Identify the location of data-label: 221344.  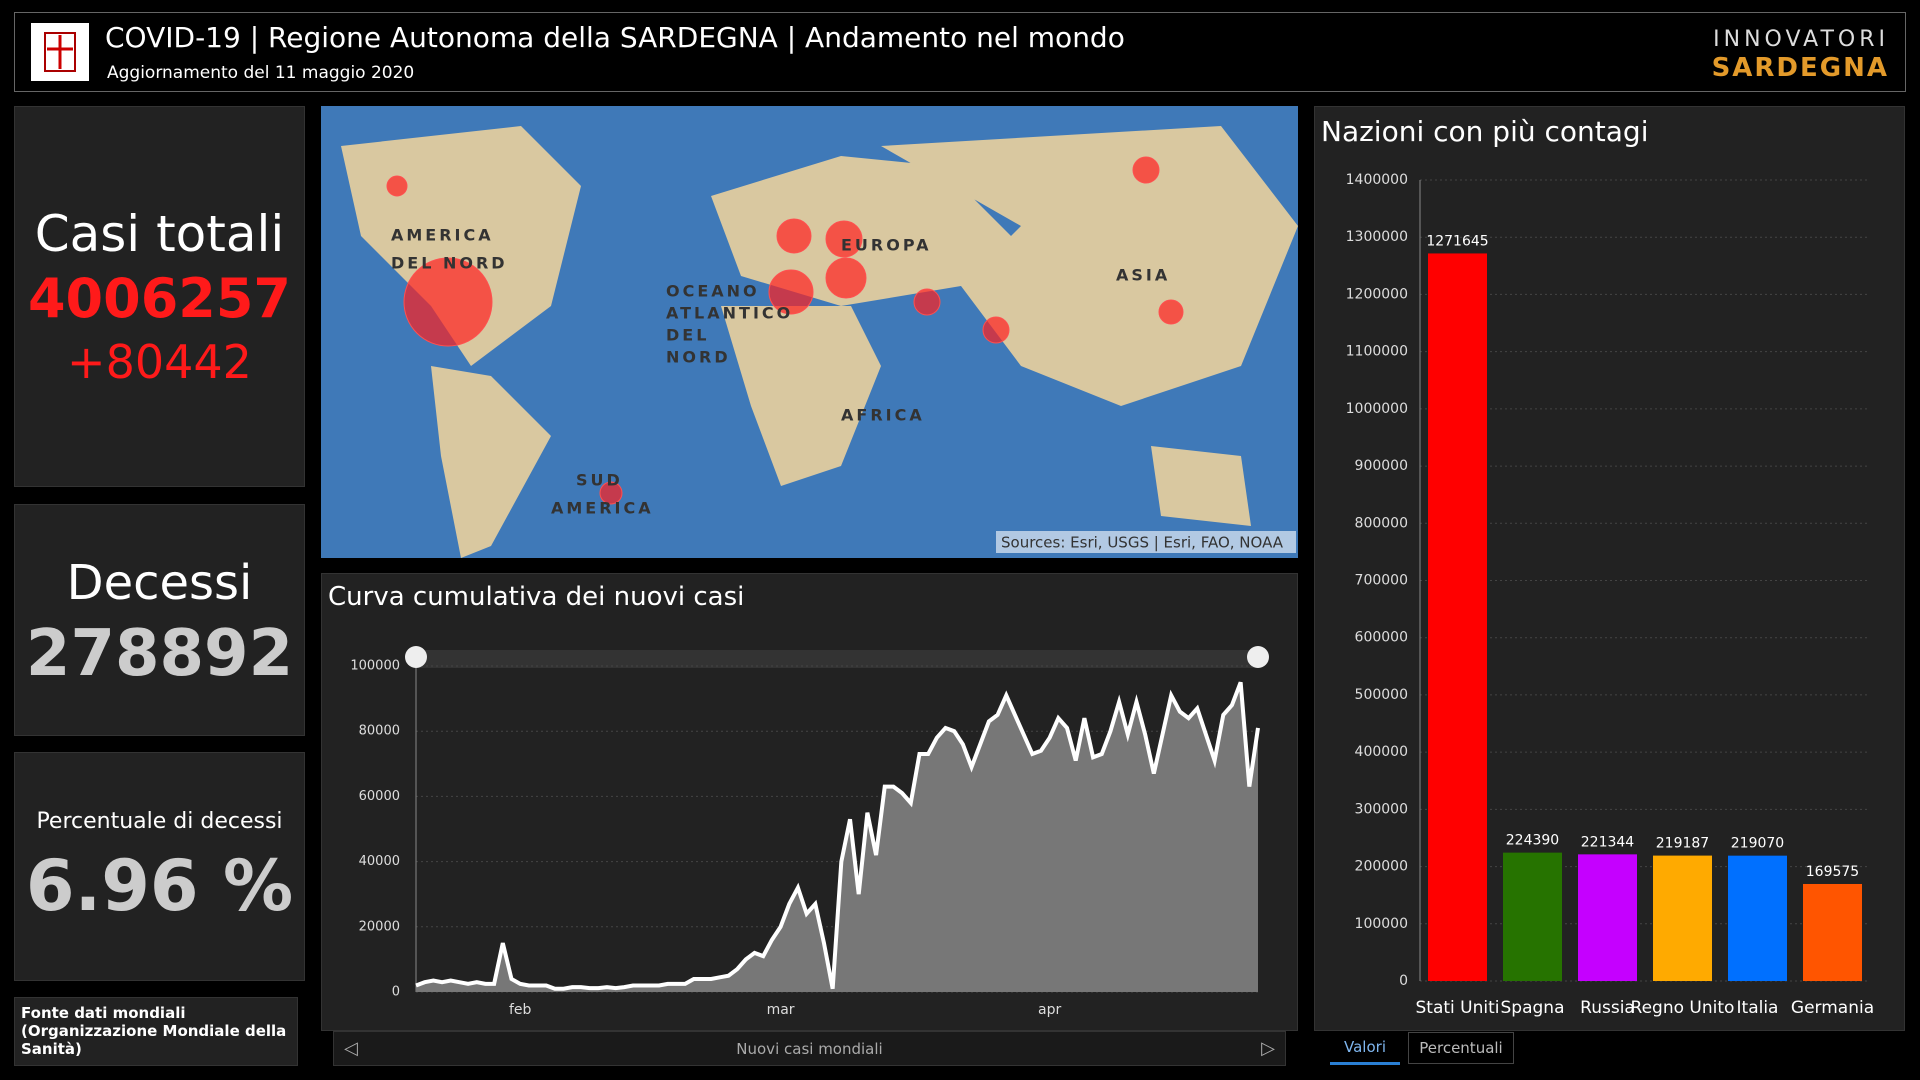
(1608, 842).